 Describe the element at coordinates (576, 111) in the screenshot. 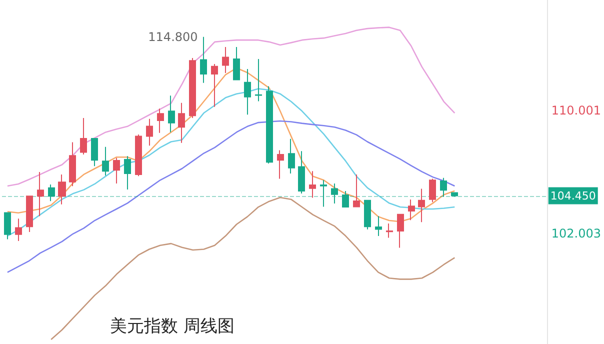

I see `y-tick-label: 110.001` at that location.